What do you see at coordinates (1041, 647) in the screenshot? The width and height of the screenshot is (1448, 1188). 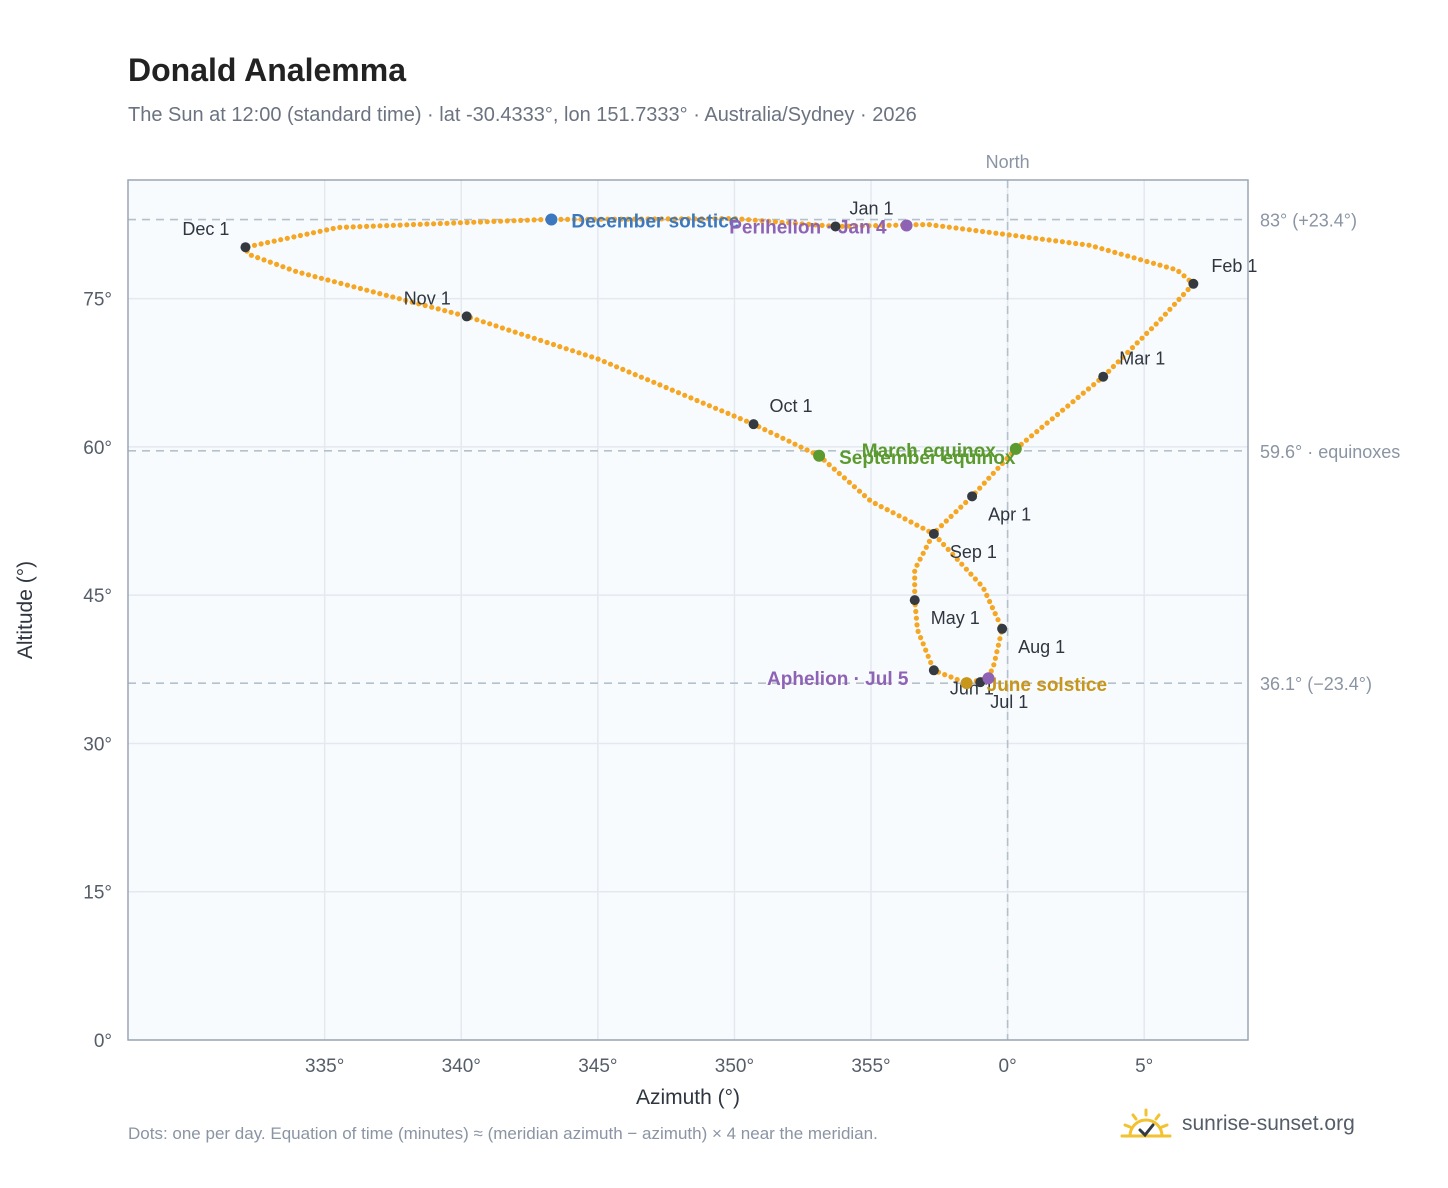 I see `month-label: Aug 1` at bounding box center [1041, 647].